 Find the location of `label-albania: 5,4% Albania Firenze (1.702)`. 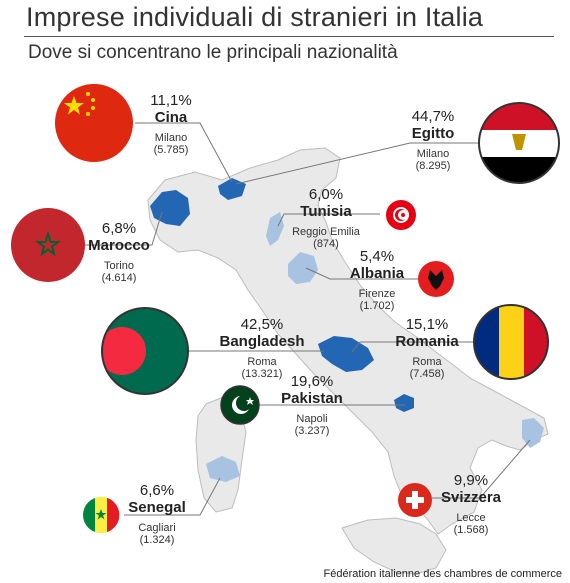

label-albania: 5,4% Albania Firenze (1.702) is located at coordinates (377, 280).